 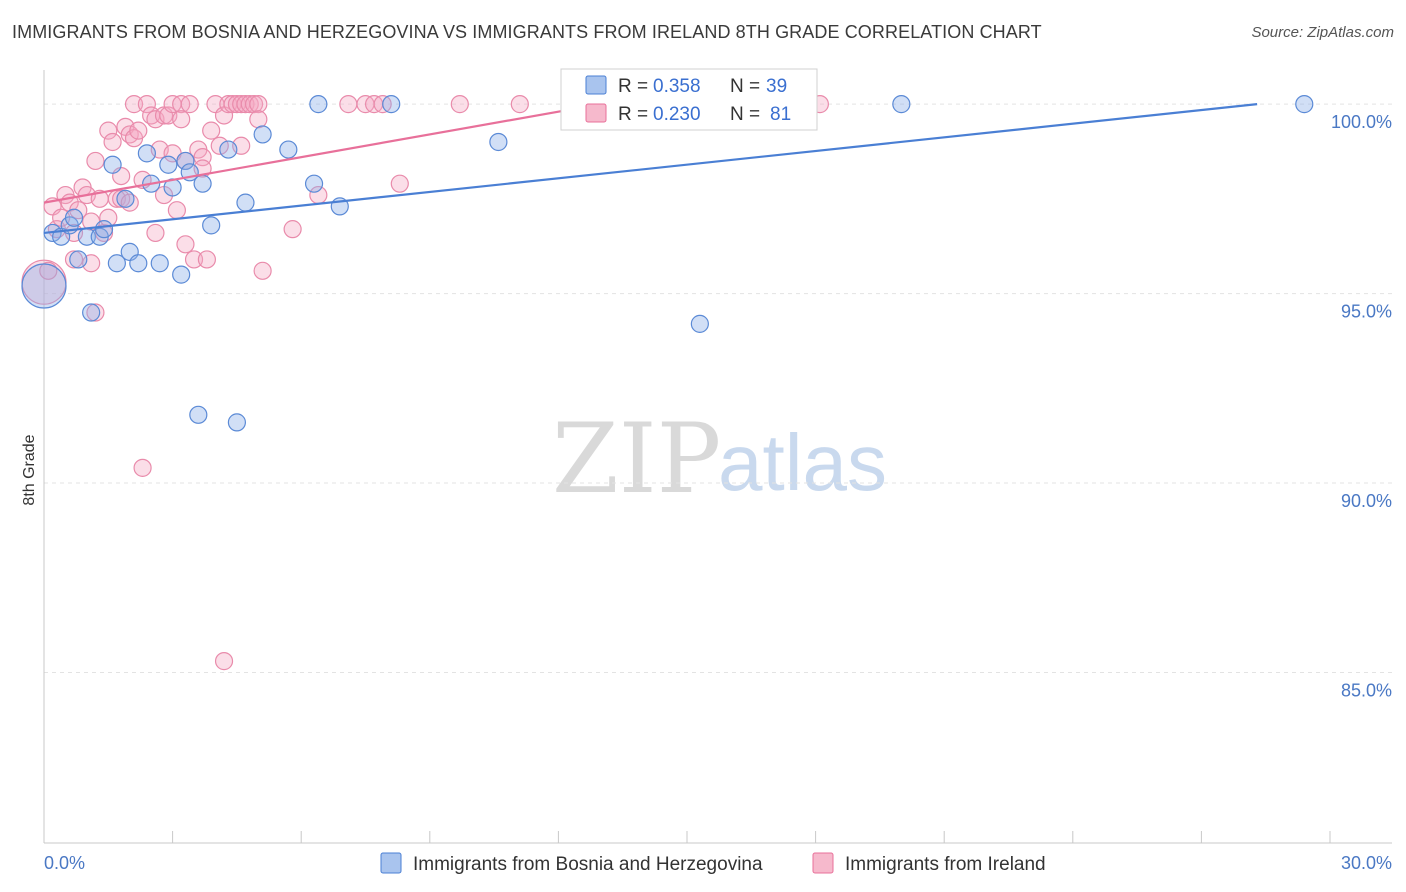 I want to click on x-tick-label-max: 30.0%, so click(x=1366, y=863).